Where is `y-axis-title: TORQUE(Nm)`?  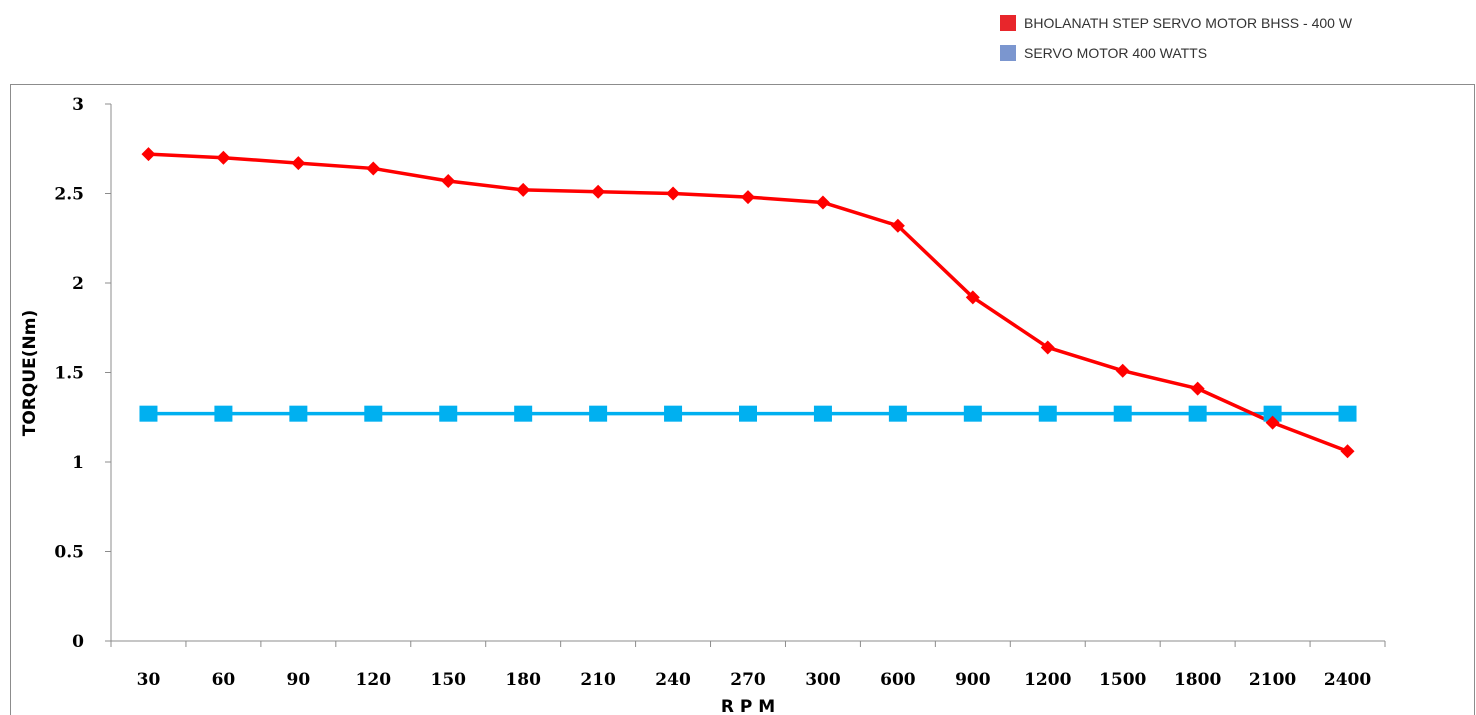
y-axis-title: TORQUE(Nm) is located at coordinates (30, 373).